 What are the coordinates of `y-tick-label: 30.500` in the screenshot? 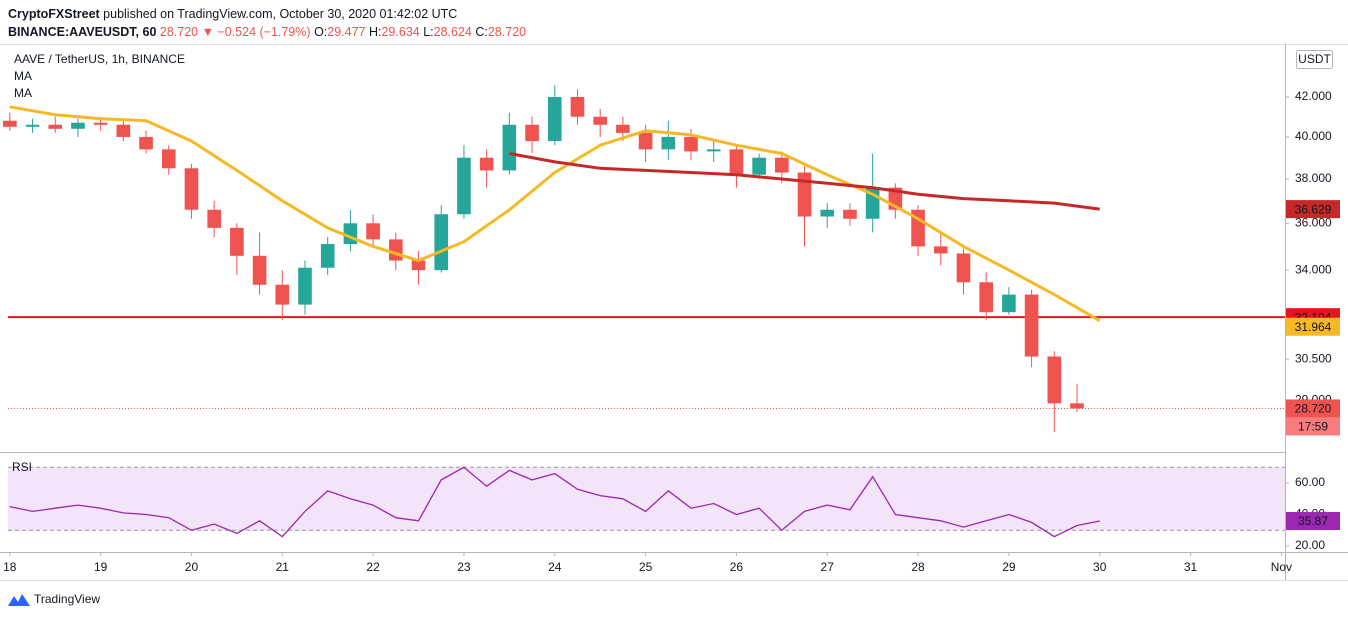 It's located at (1313, 358).